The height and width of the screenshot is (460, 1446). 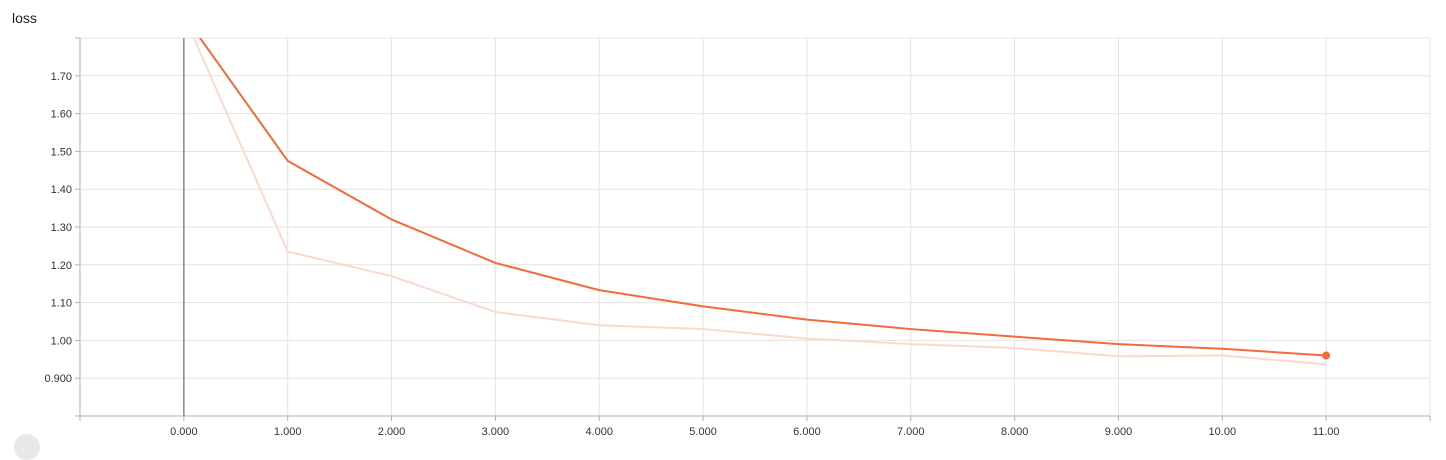 I want to click on y-tick-label: 0.900, so click(x=58, y=379).